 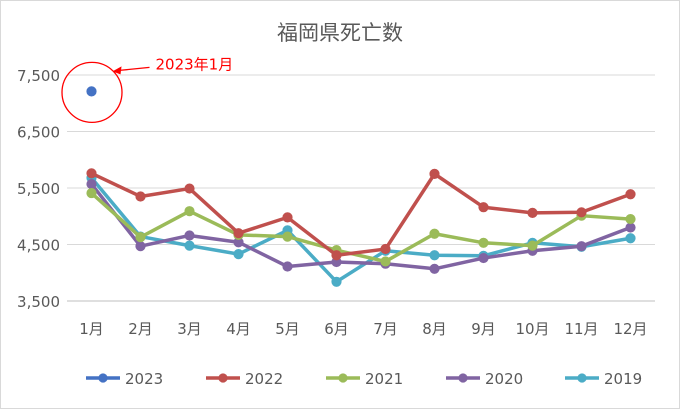 I want to click on y-tick-label: 7,500, so click(x=38, y=76).